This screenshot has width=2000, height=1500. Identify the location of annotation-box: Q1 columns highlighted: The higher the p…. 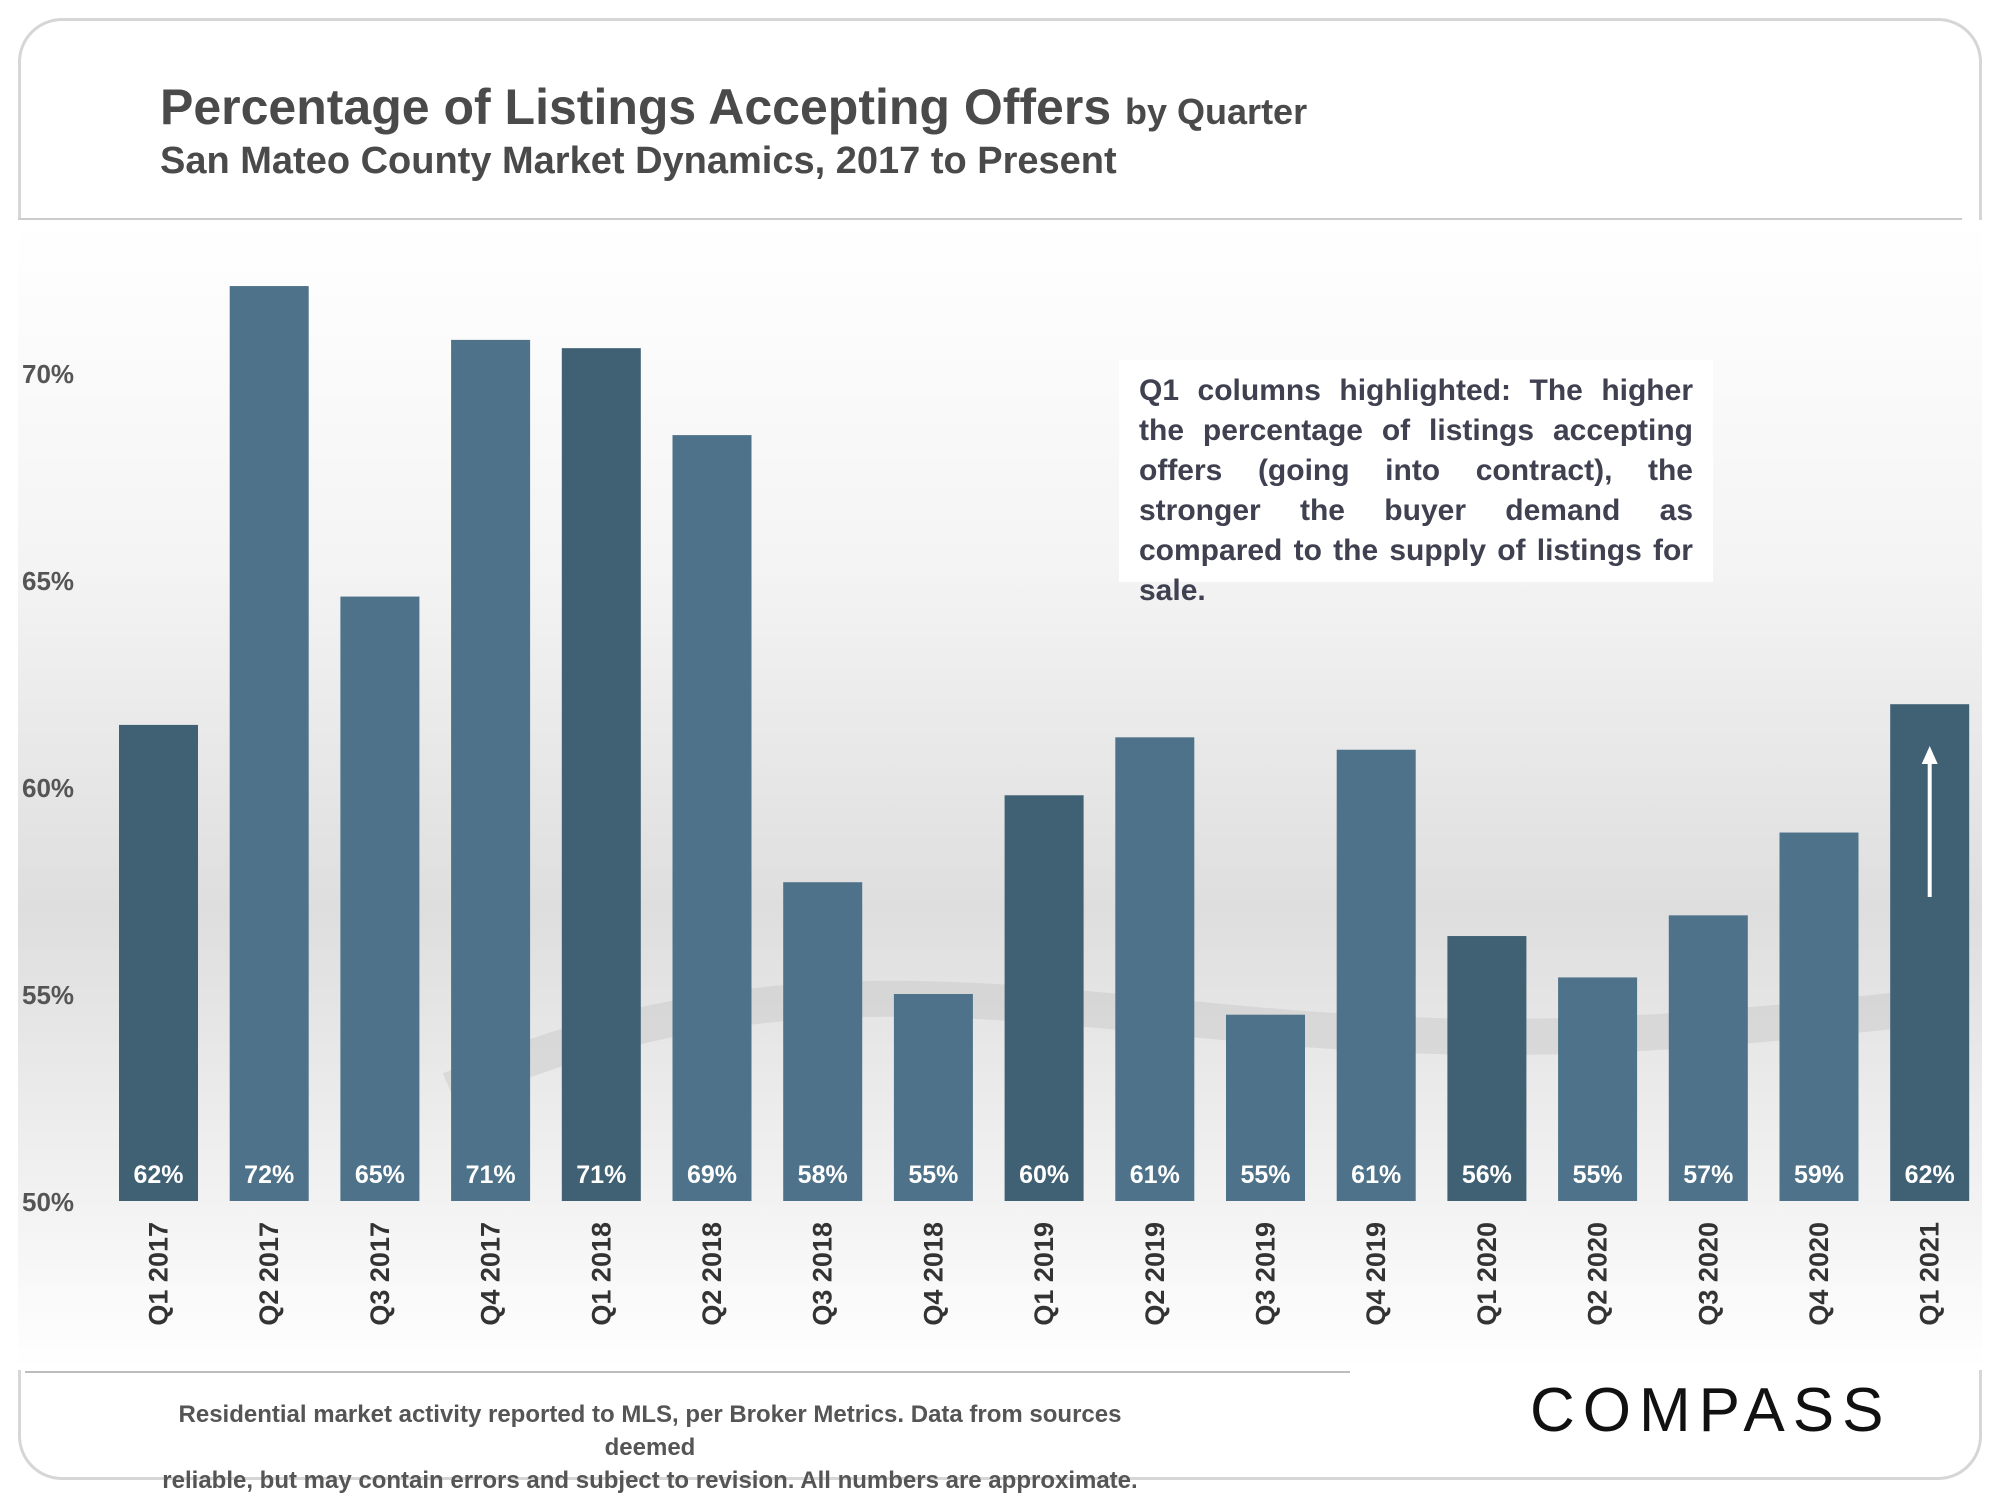
(1416, 483).